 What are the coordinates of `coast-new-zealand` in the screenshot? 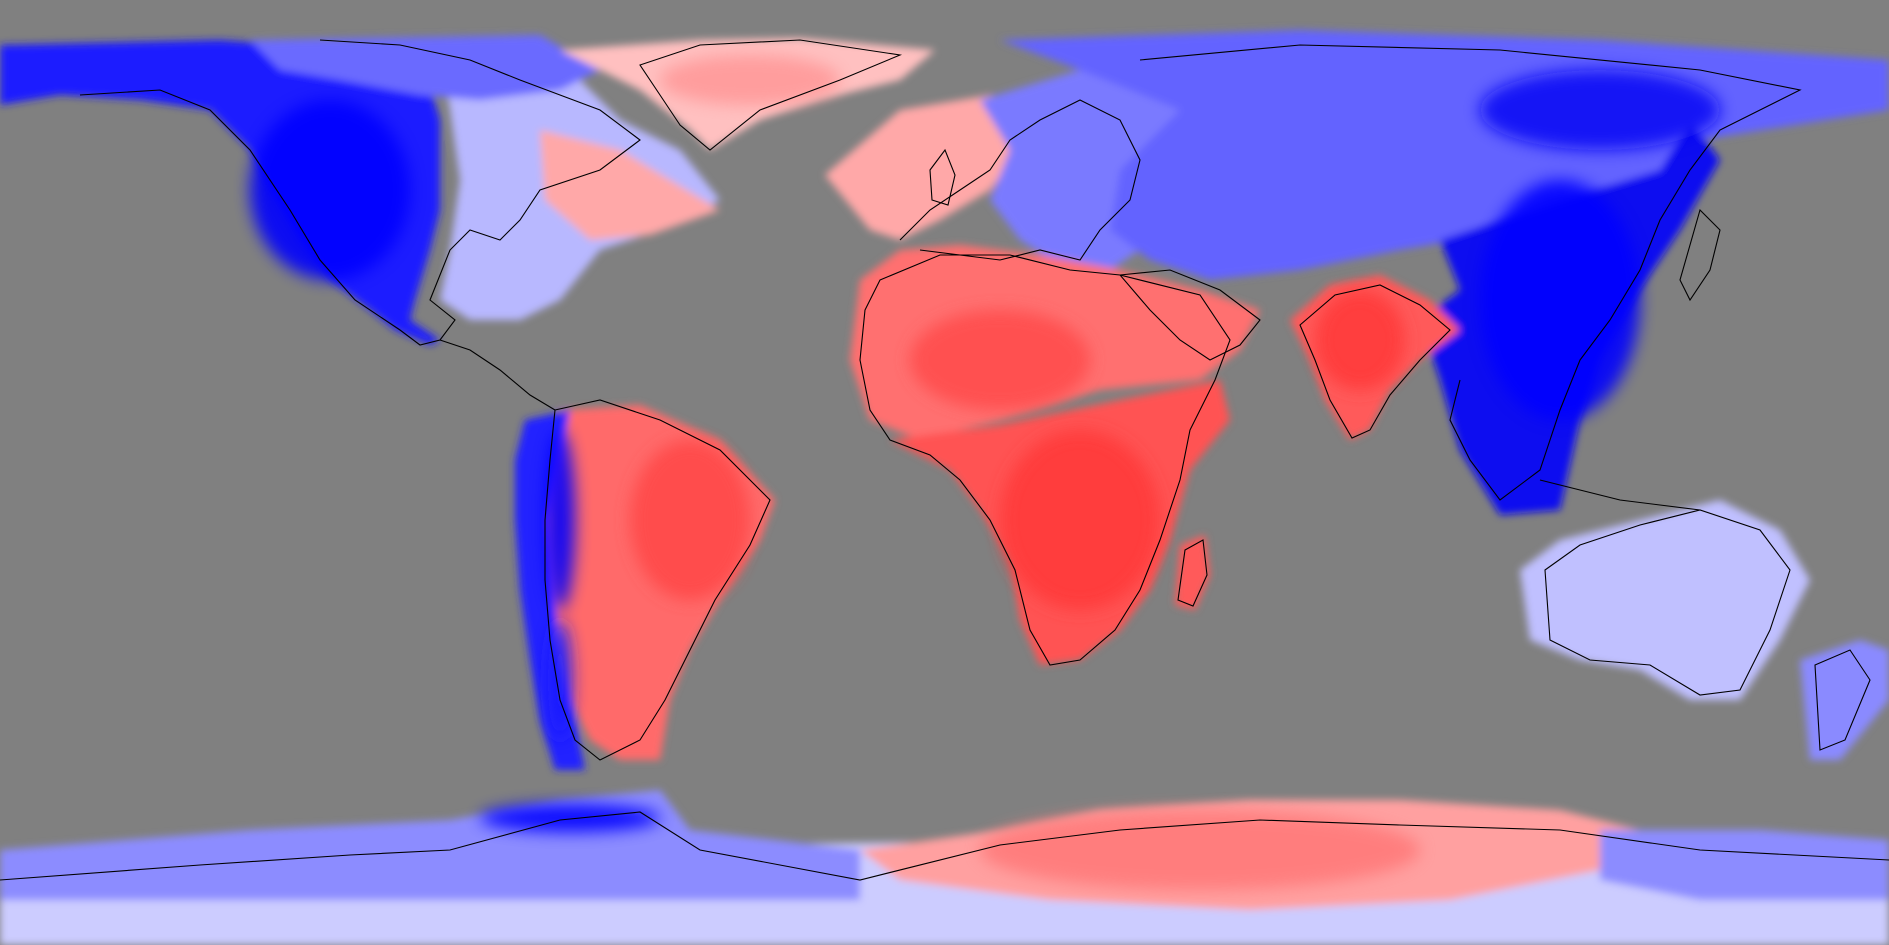 It's located at (1842, 700).